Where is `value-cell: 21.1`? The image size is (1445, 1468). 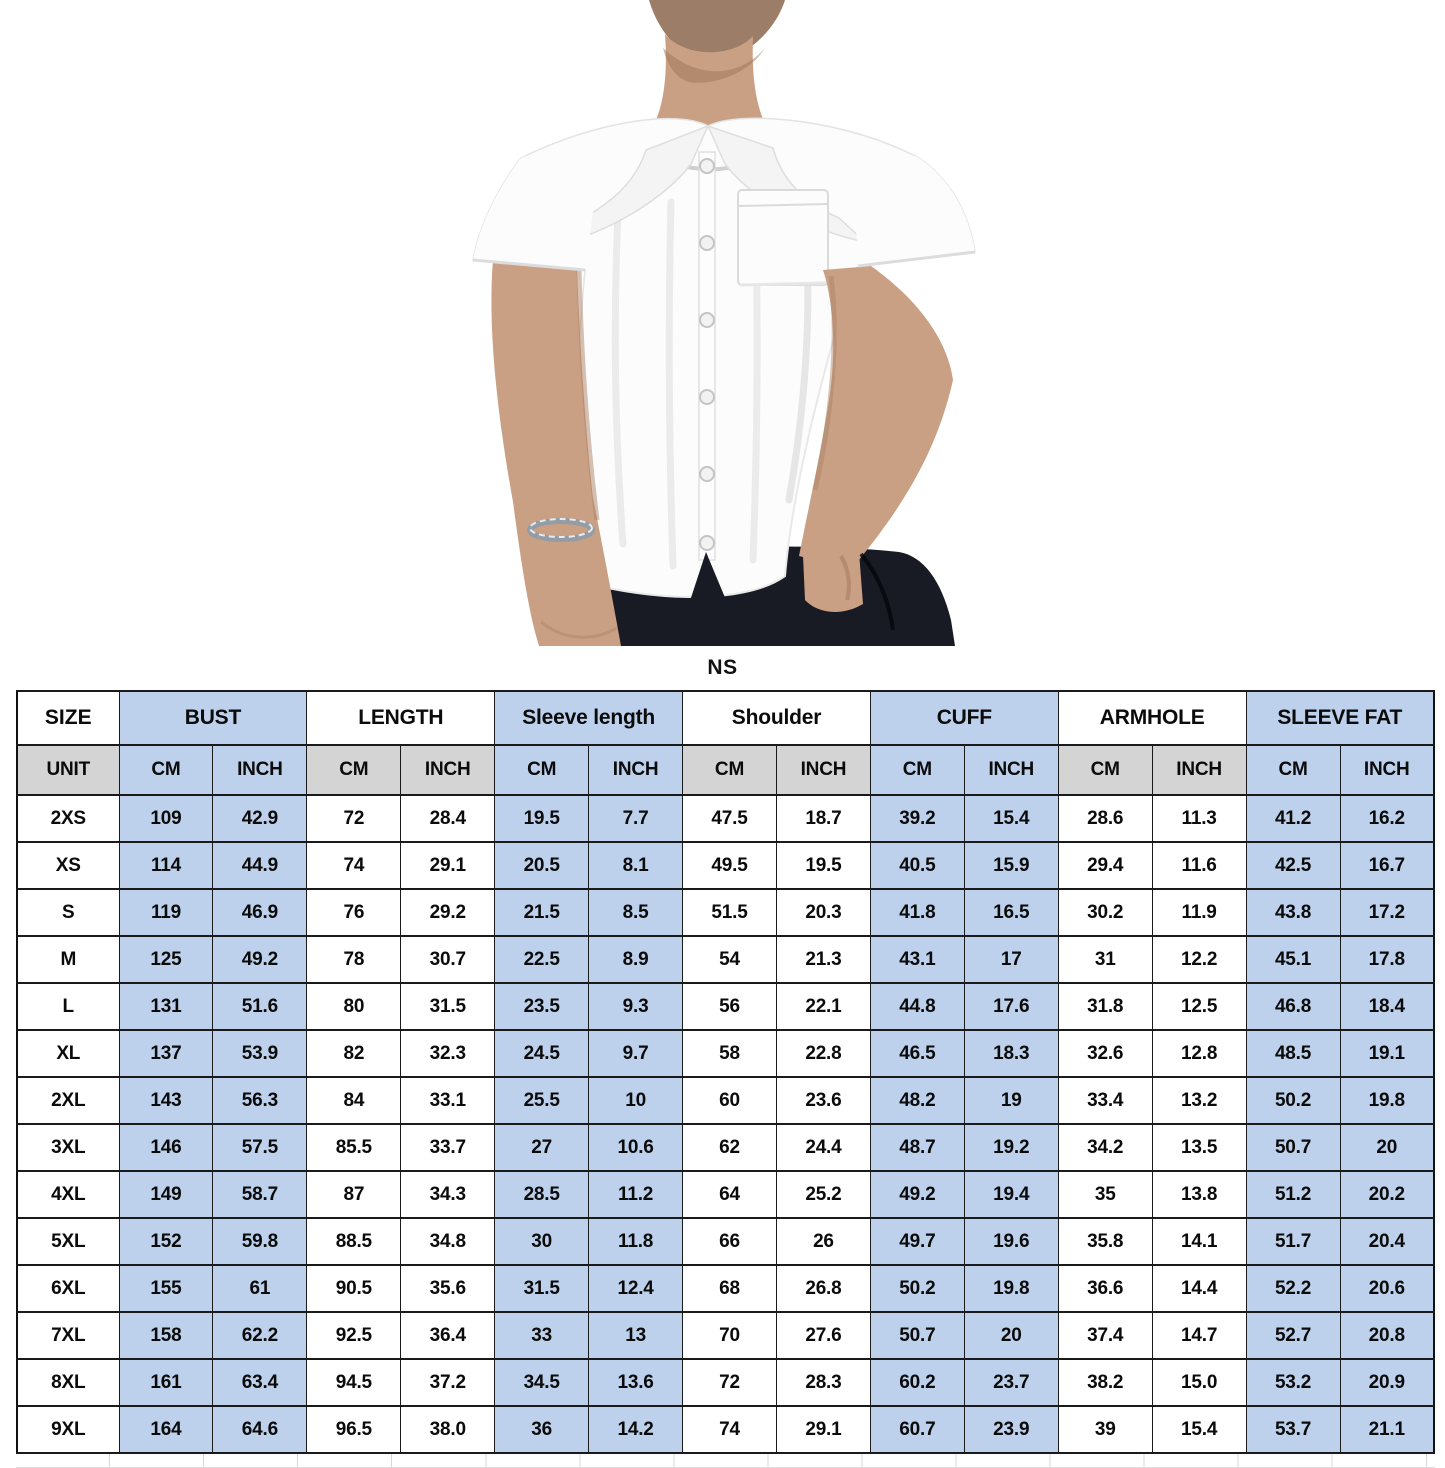
value-cell: 21.1 is located at coordinates (1387, 1429).